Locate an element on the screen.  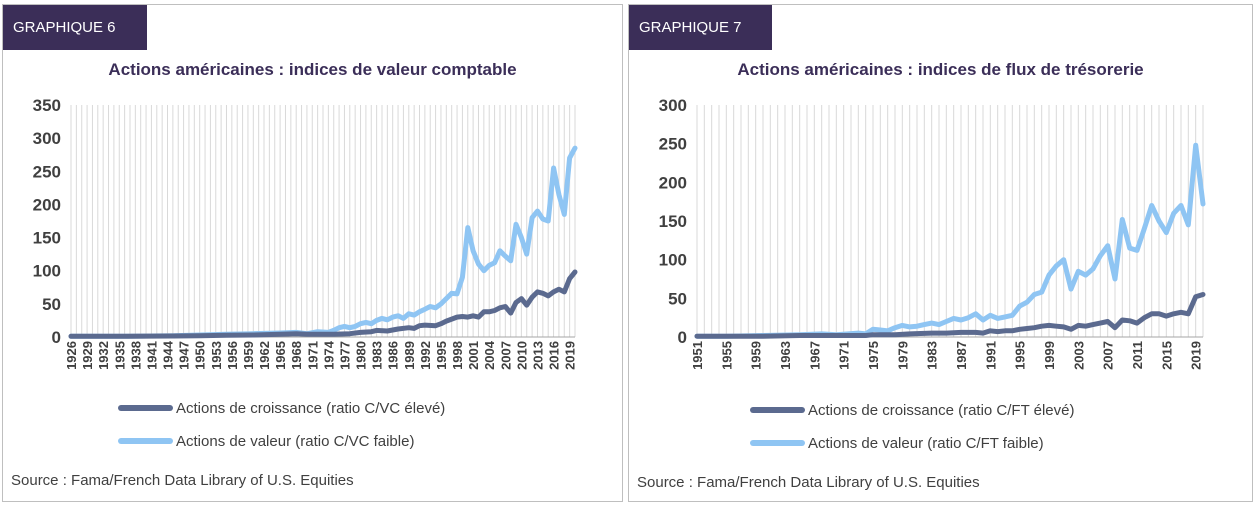
legend-label-value: Actions de valeur (ratio C/VC faible) is located at coordinates (295, 441).